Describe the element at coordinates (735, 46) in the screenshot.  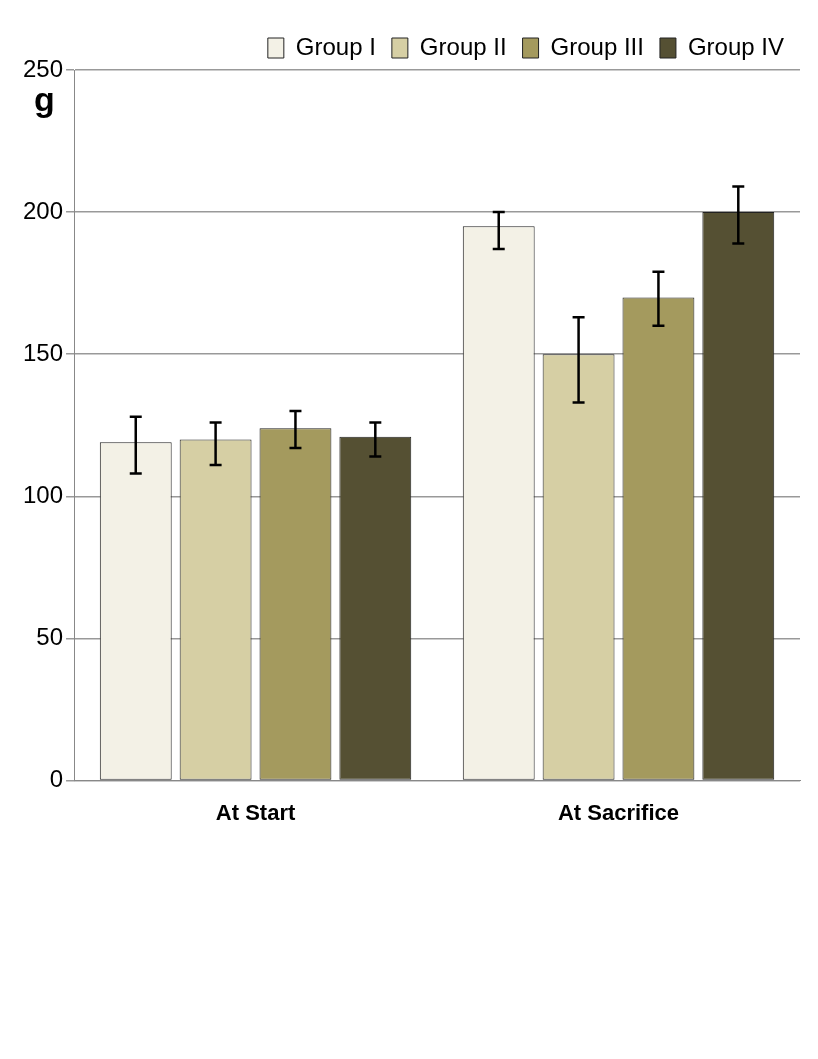
I see `legend-label: Group IV` at that location.